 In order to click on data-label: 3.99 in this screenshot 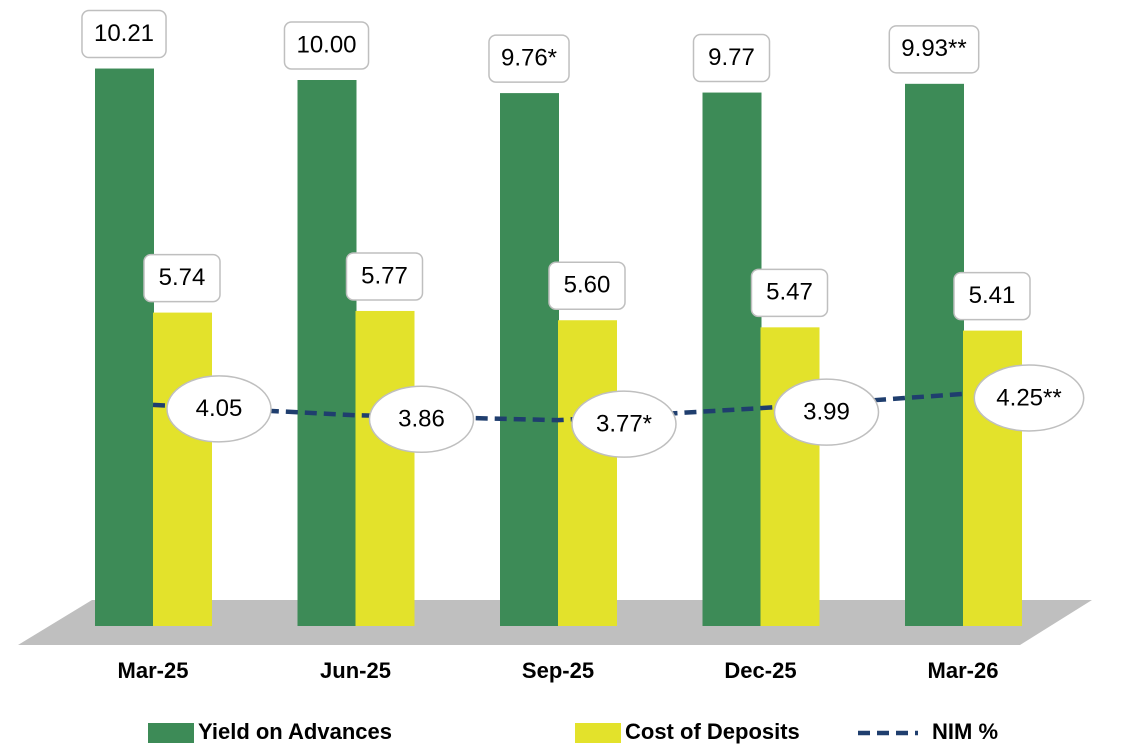, I will do `click(826, 411)`.